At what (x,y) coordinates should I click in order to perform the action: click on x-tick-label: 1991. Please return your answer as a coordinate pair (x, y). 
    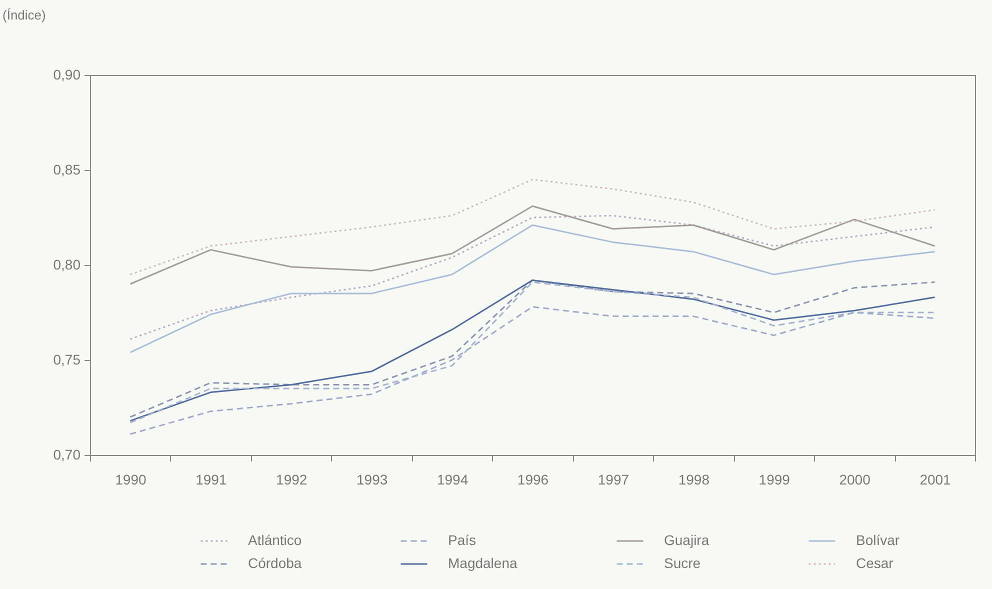
    Looking at the image, I should click on (211, 480).